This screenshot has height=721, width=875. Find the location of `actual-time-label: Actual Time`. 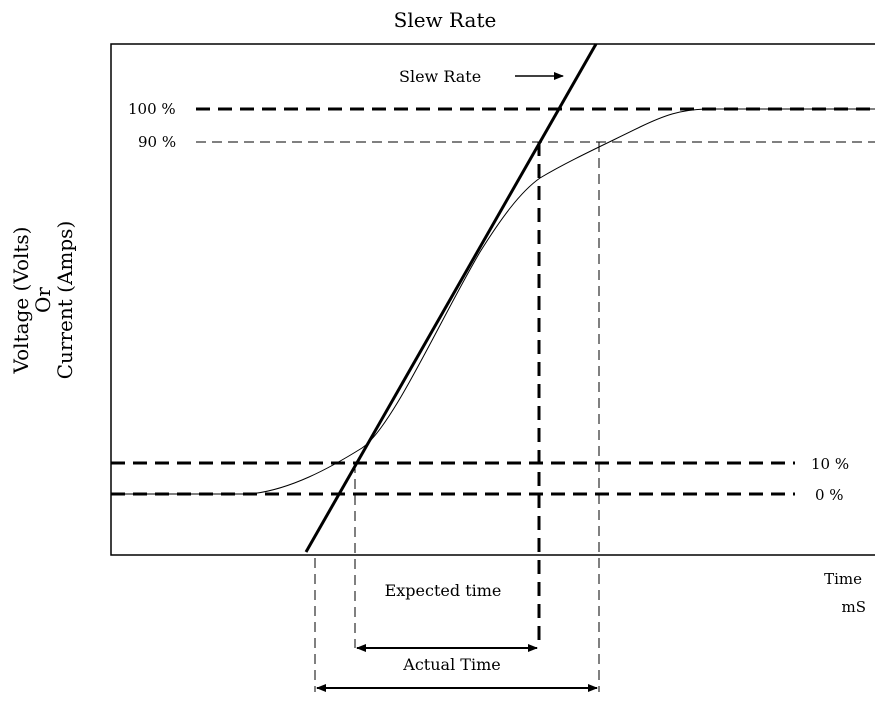

actual-time-label: Actual Time is located at coordinates (451, 664).